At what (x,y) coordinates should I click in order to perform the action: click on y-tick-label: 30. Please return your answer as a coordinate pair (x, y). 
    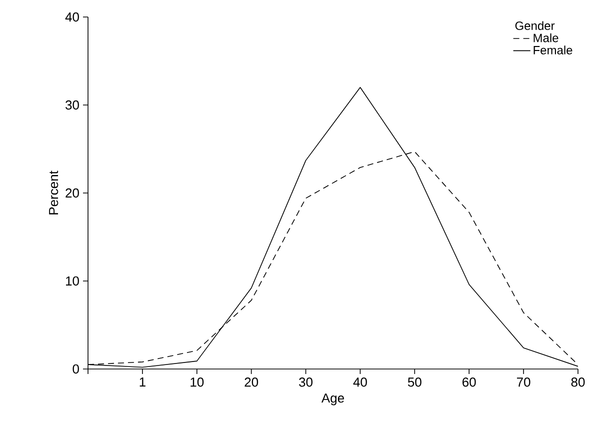
    Looking at the image, I should click on (72, 105).